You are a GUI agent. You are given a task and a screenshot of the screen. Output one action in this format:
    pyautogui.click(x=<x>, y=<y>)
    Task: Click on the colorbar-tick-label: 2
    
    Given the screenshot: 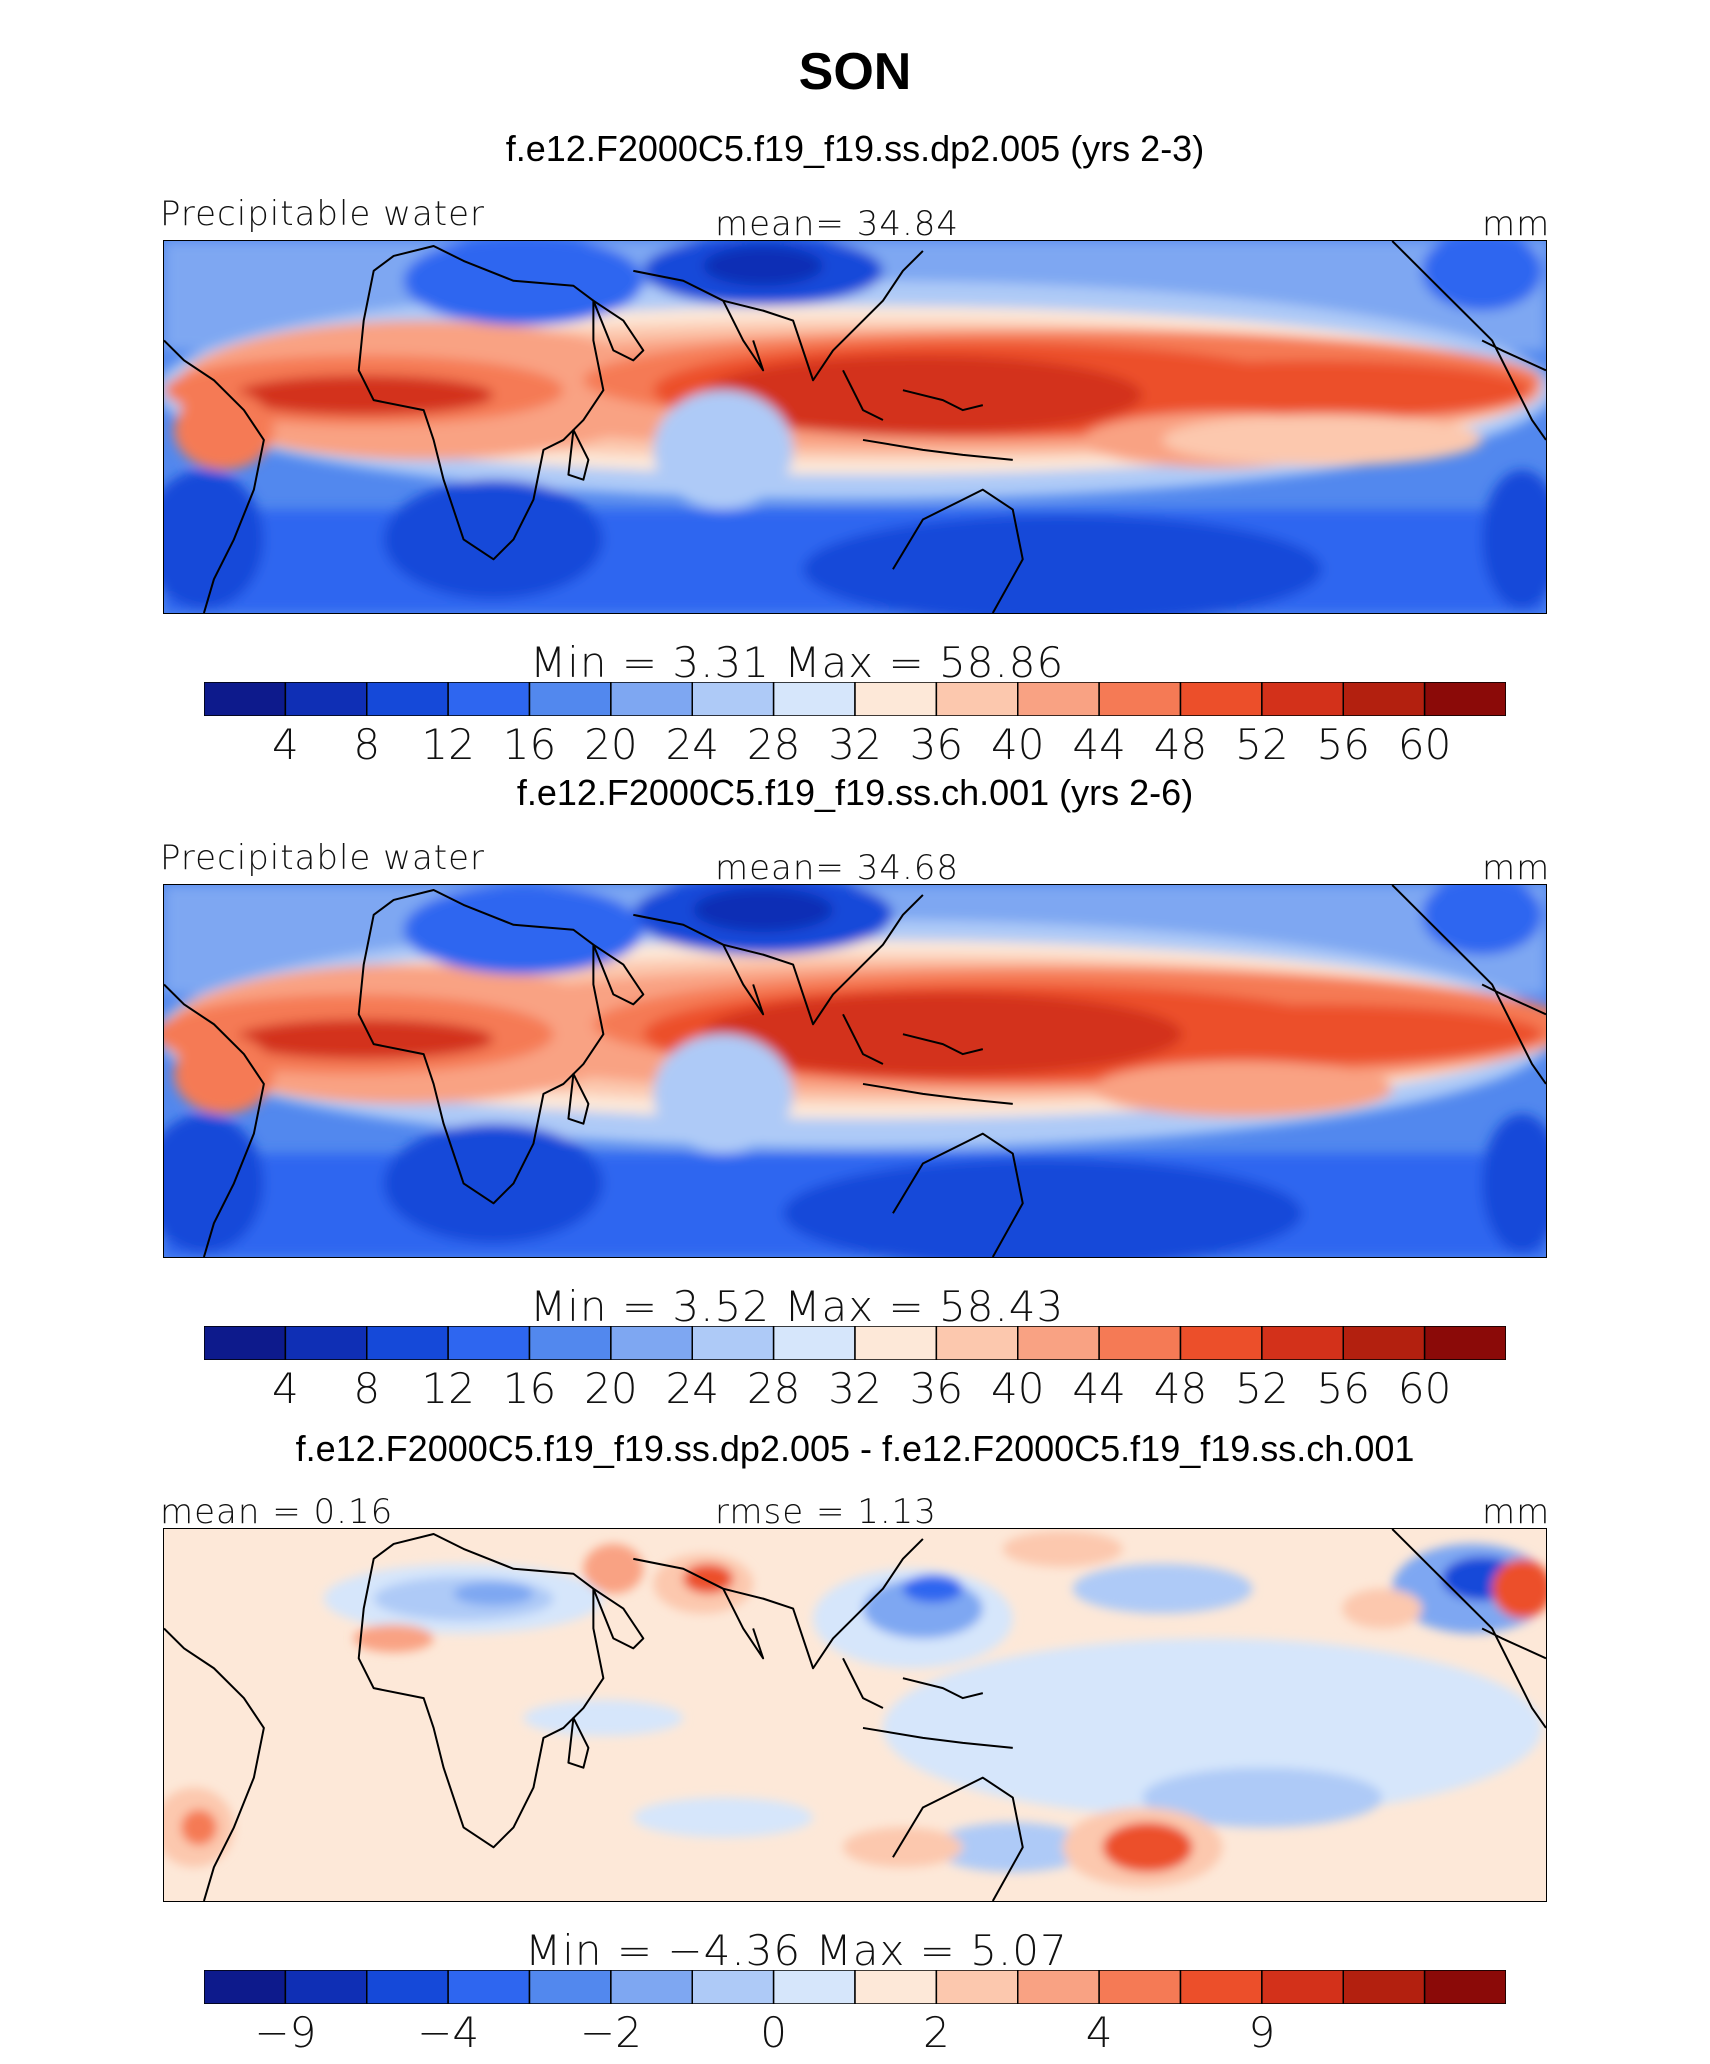 What is the action you would take?
    pyautogui.click(x=936, y=2032)
    